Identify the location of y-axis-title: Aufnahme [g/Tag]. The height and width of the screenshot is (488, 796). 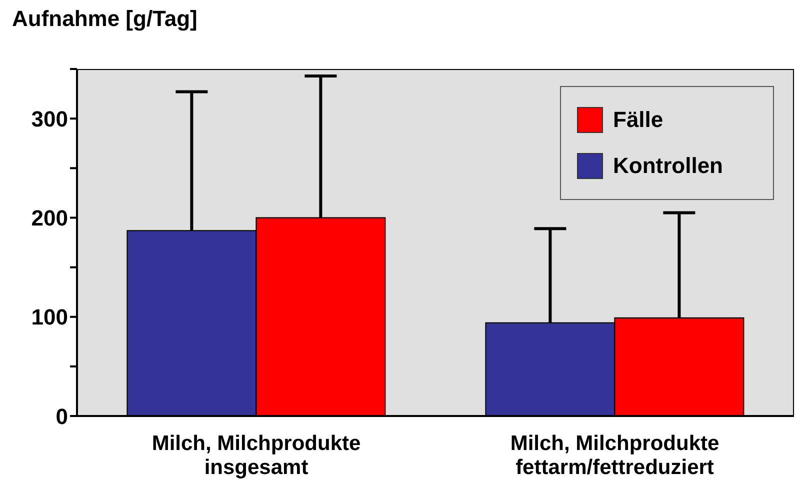
(105, 19).